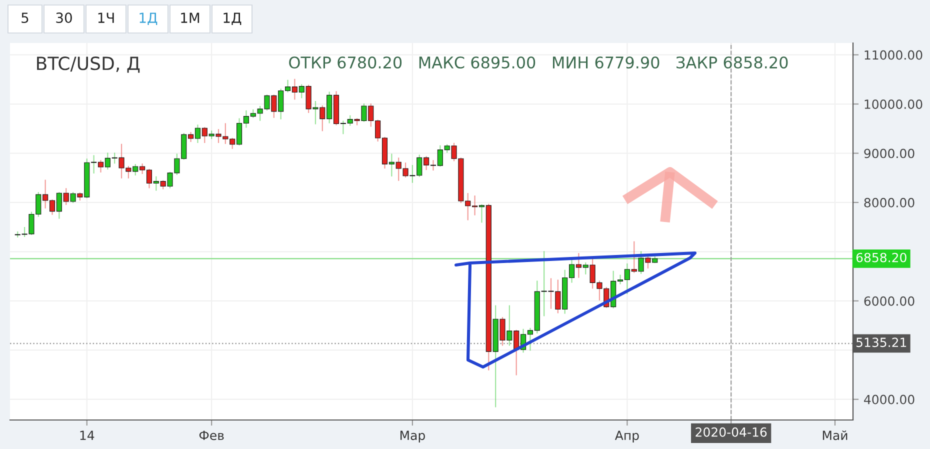  What do you see at coordinates (893, 55) in the screenshot?
I see `y-tick-label: 11000.00` at bounding box center [893, 55].